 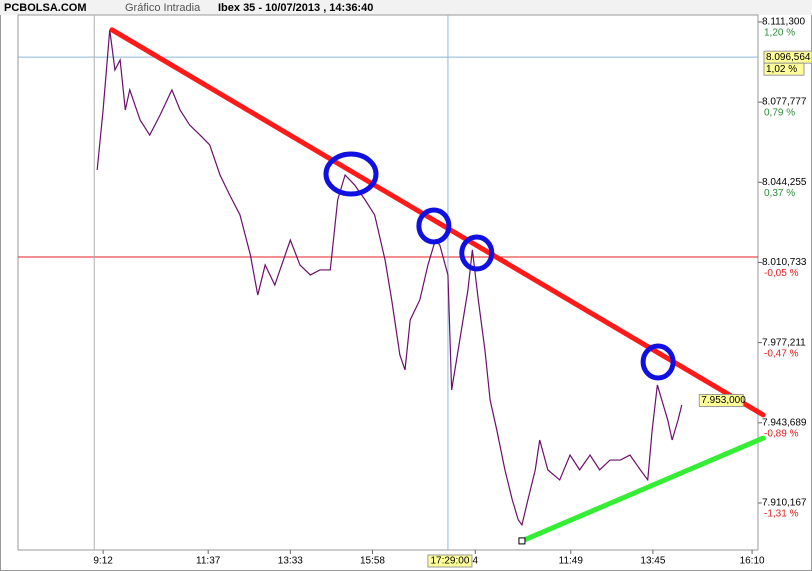 I want to click on cursor-label: 17:29:00, so click(x=449, y=561).